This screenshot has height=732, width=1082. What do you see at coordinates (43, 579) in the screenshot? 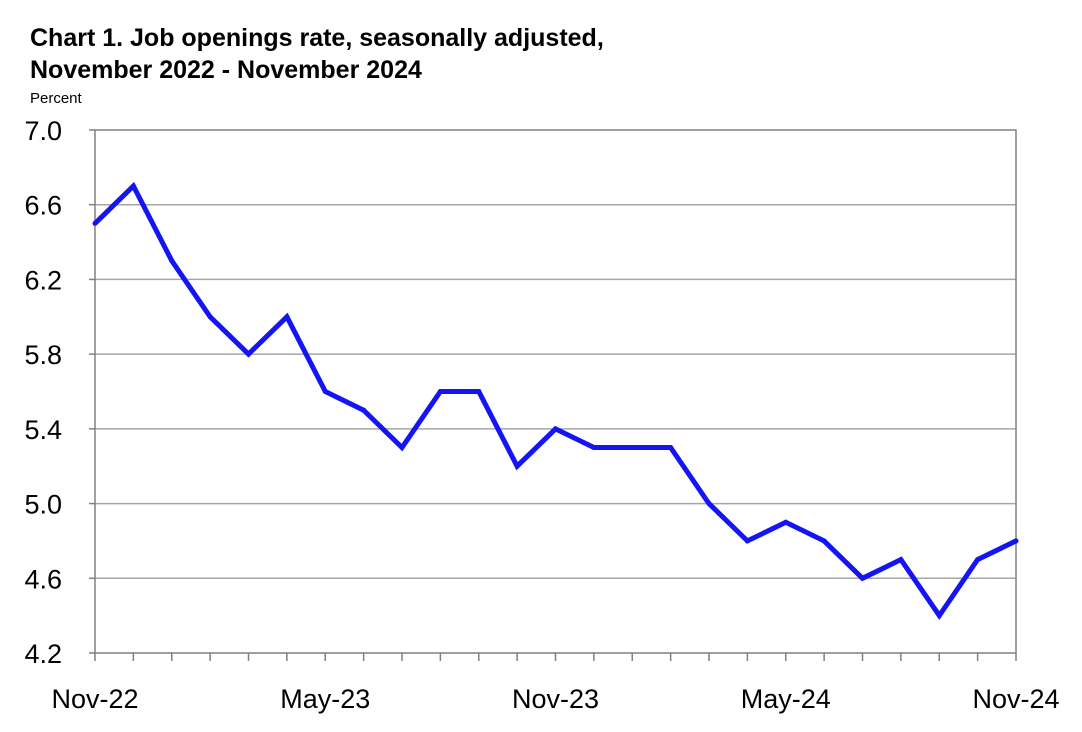
I see `y-tick-label: 4.6` at bounding box center [43, 579].